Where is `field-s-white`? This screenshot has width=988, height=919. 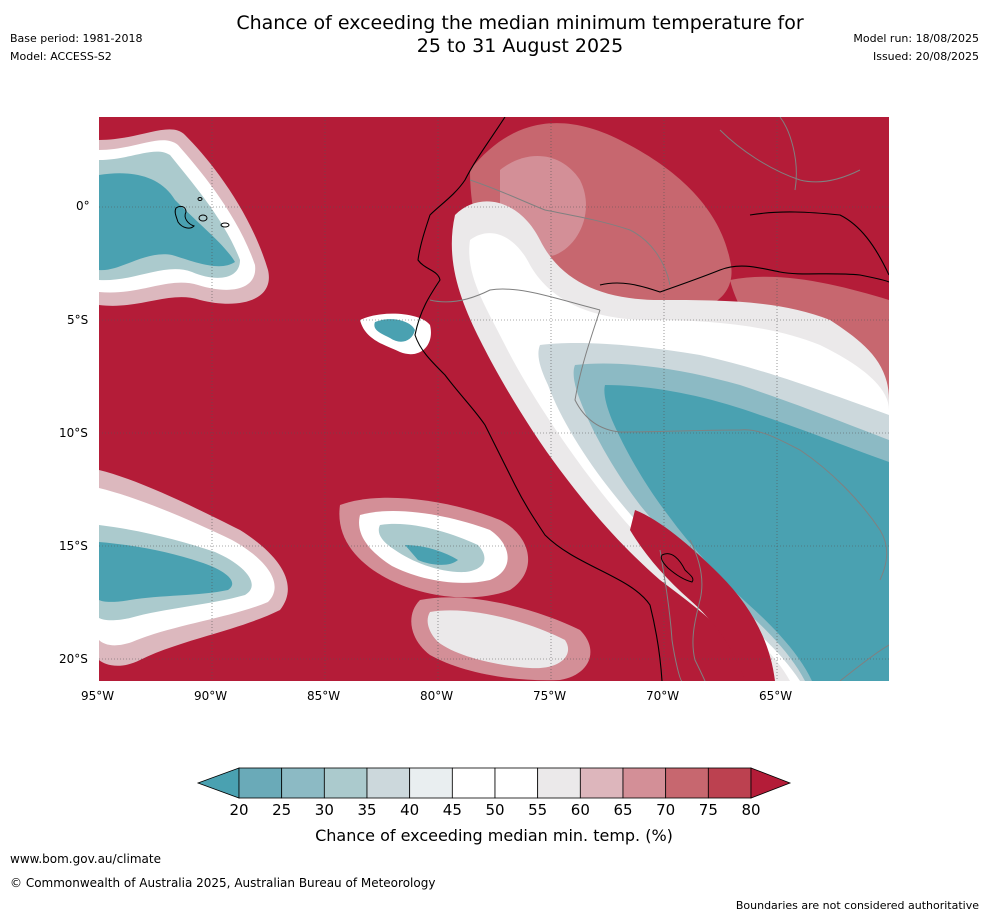 field-s-white is located at coordinates (498, 639).